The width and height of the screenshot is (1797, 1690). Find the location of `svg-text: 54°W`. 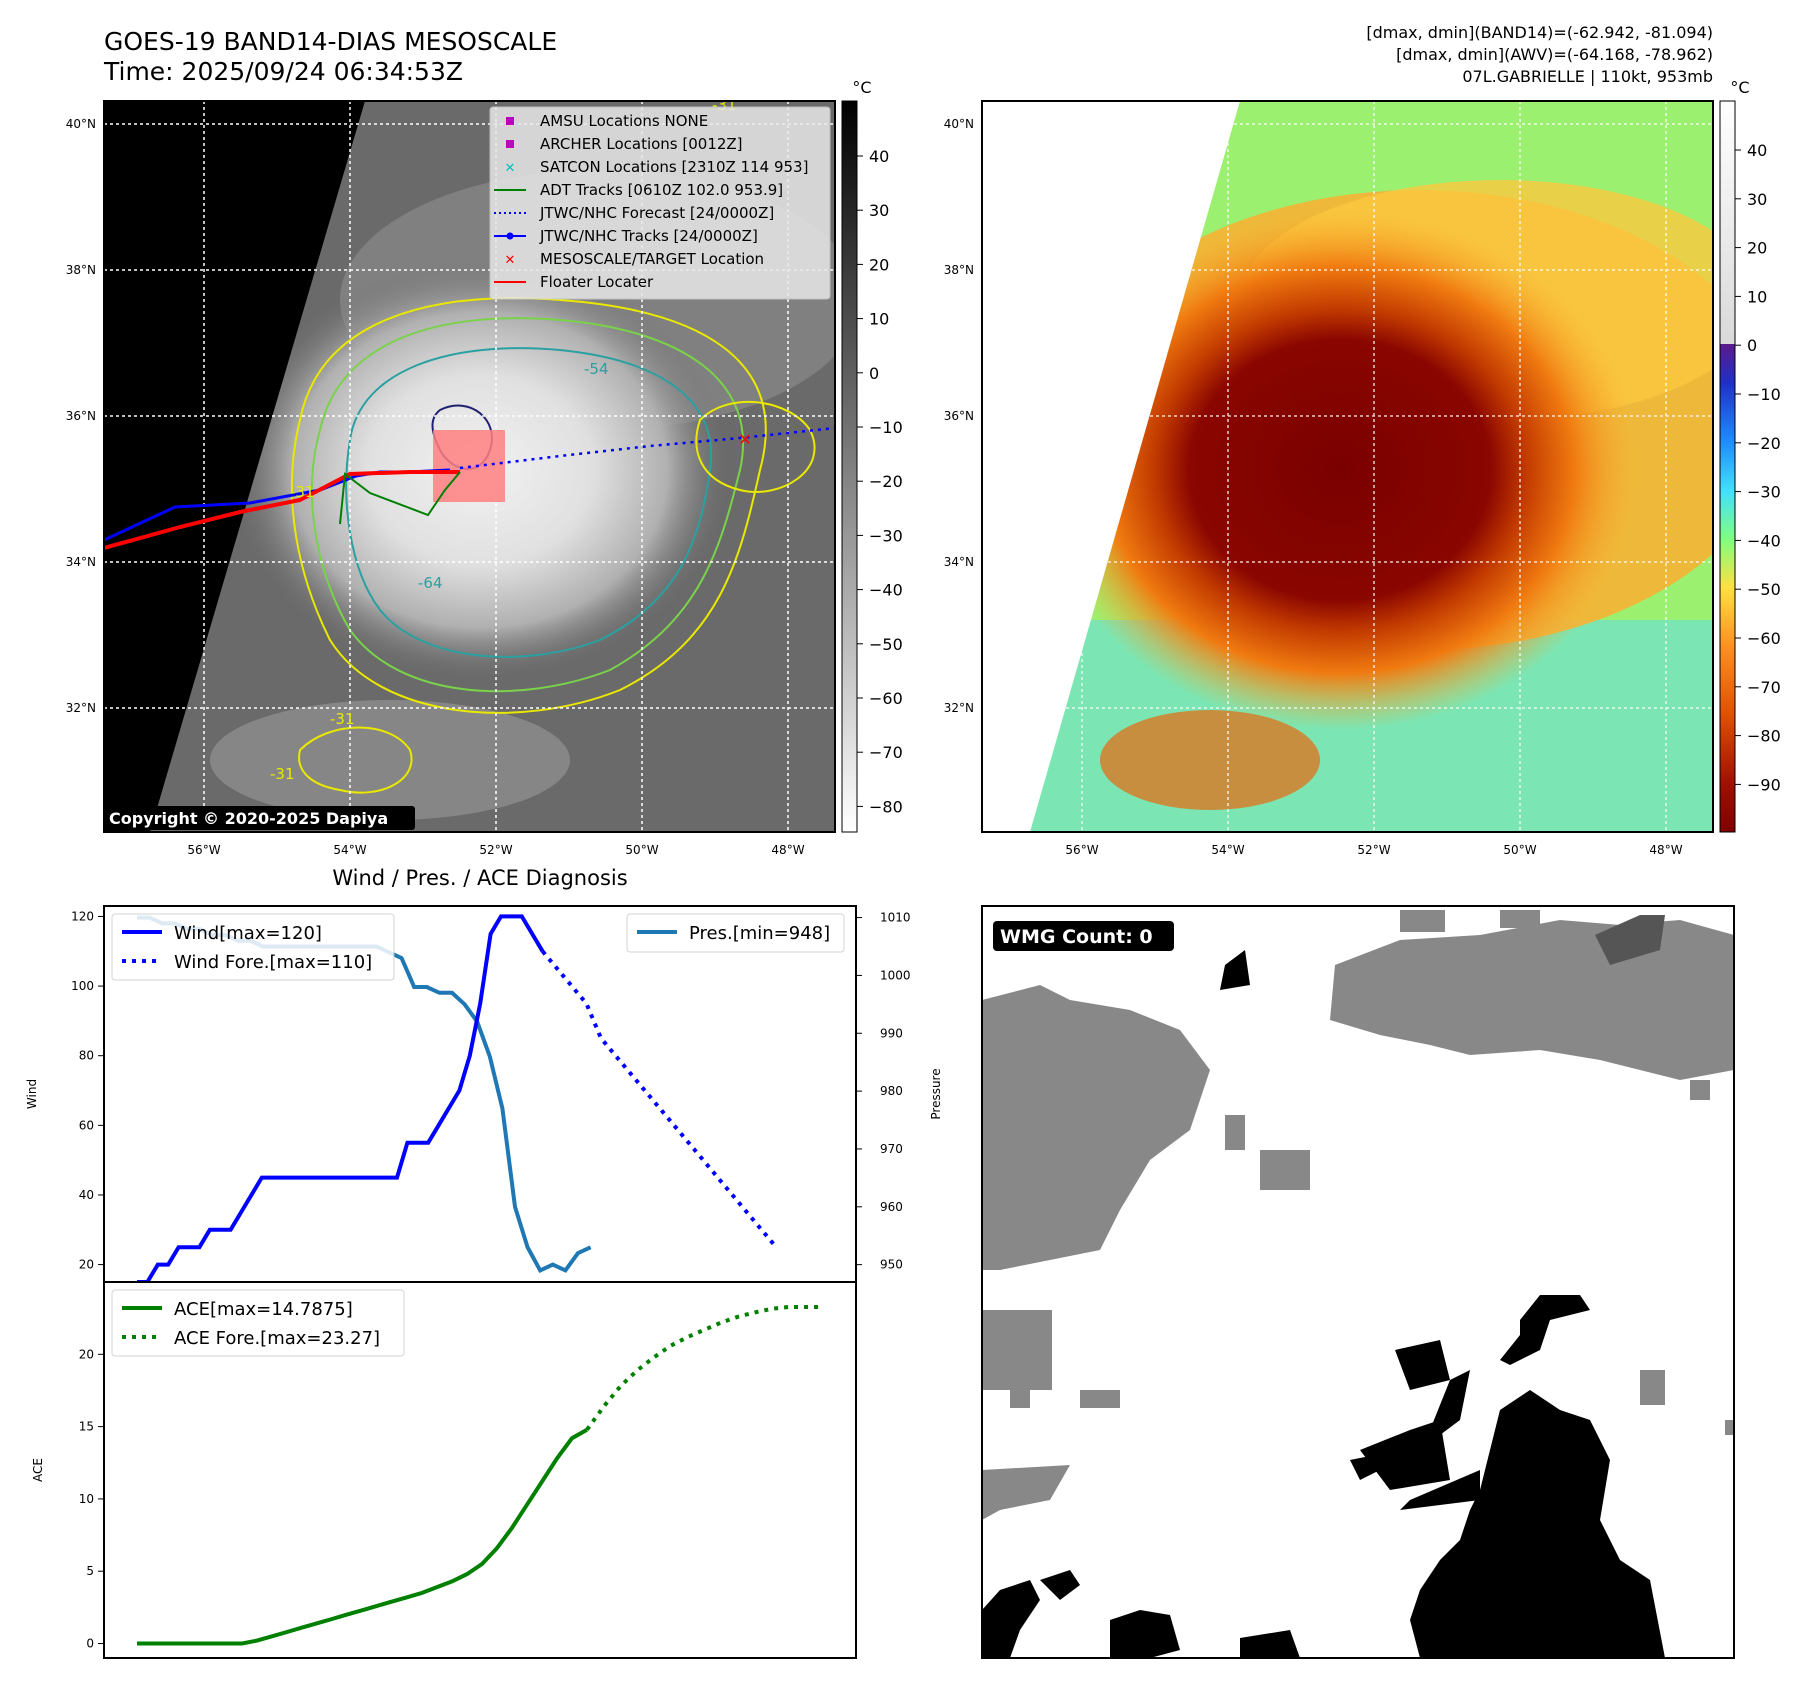

svg-text: 54°W is located at coordinates (1227, 850).